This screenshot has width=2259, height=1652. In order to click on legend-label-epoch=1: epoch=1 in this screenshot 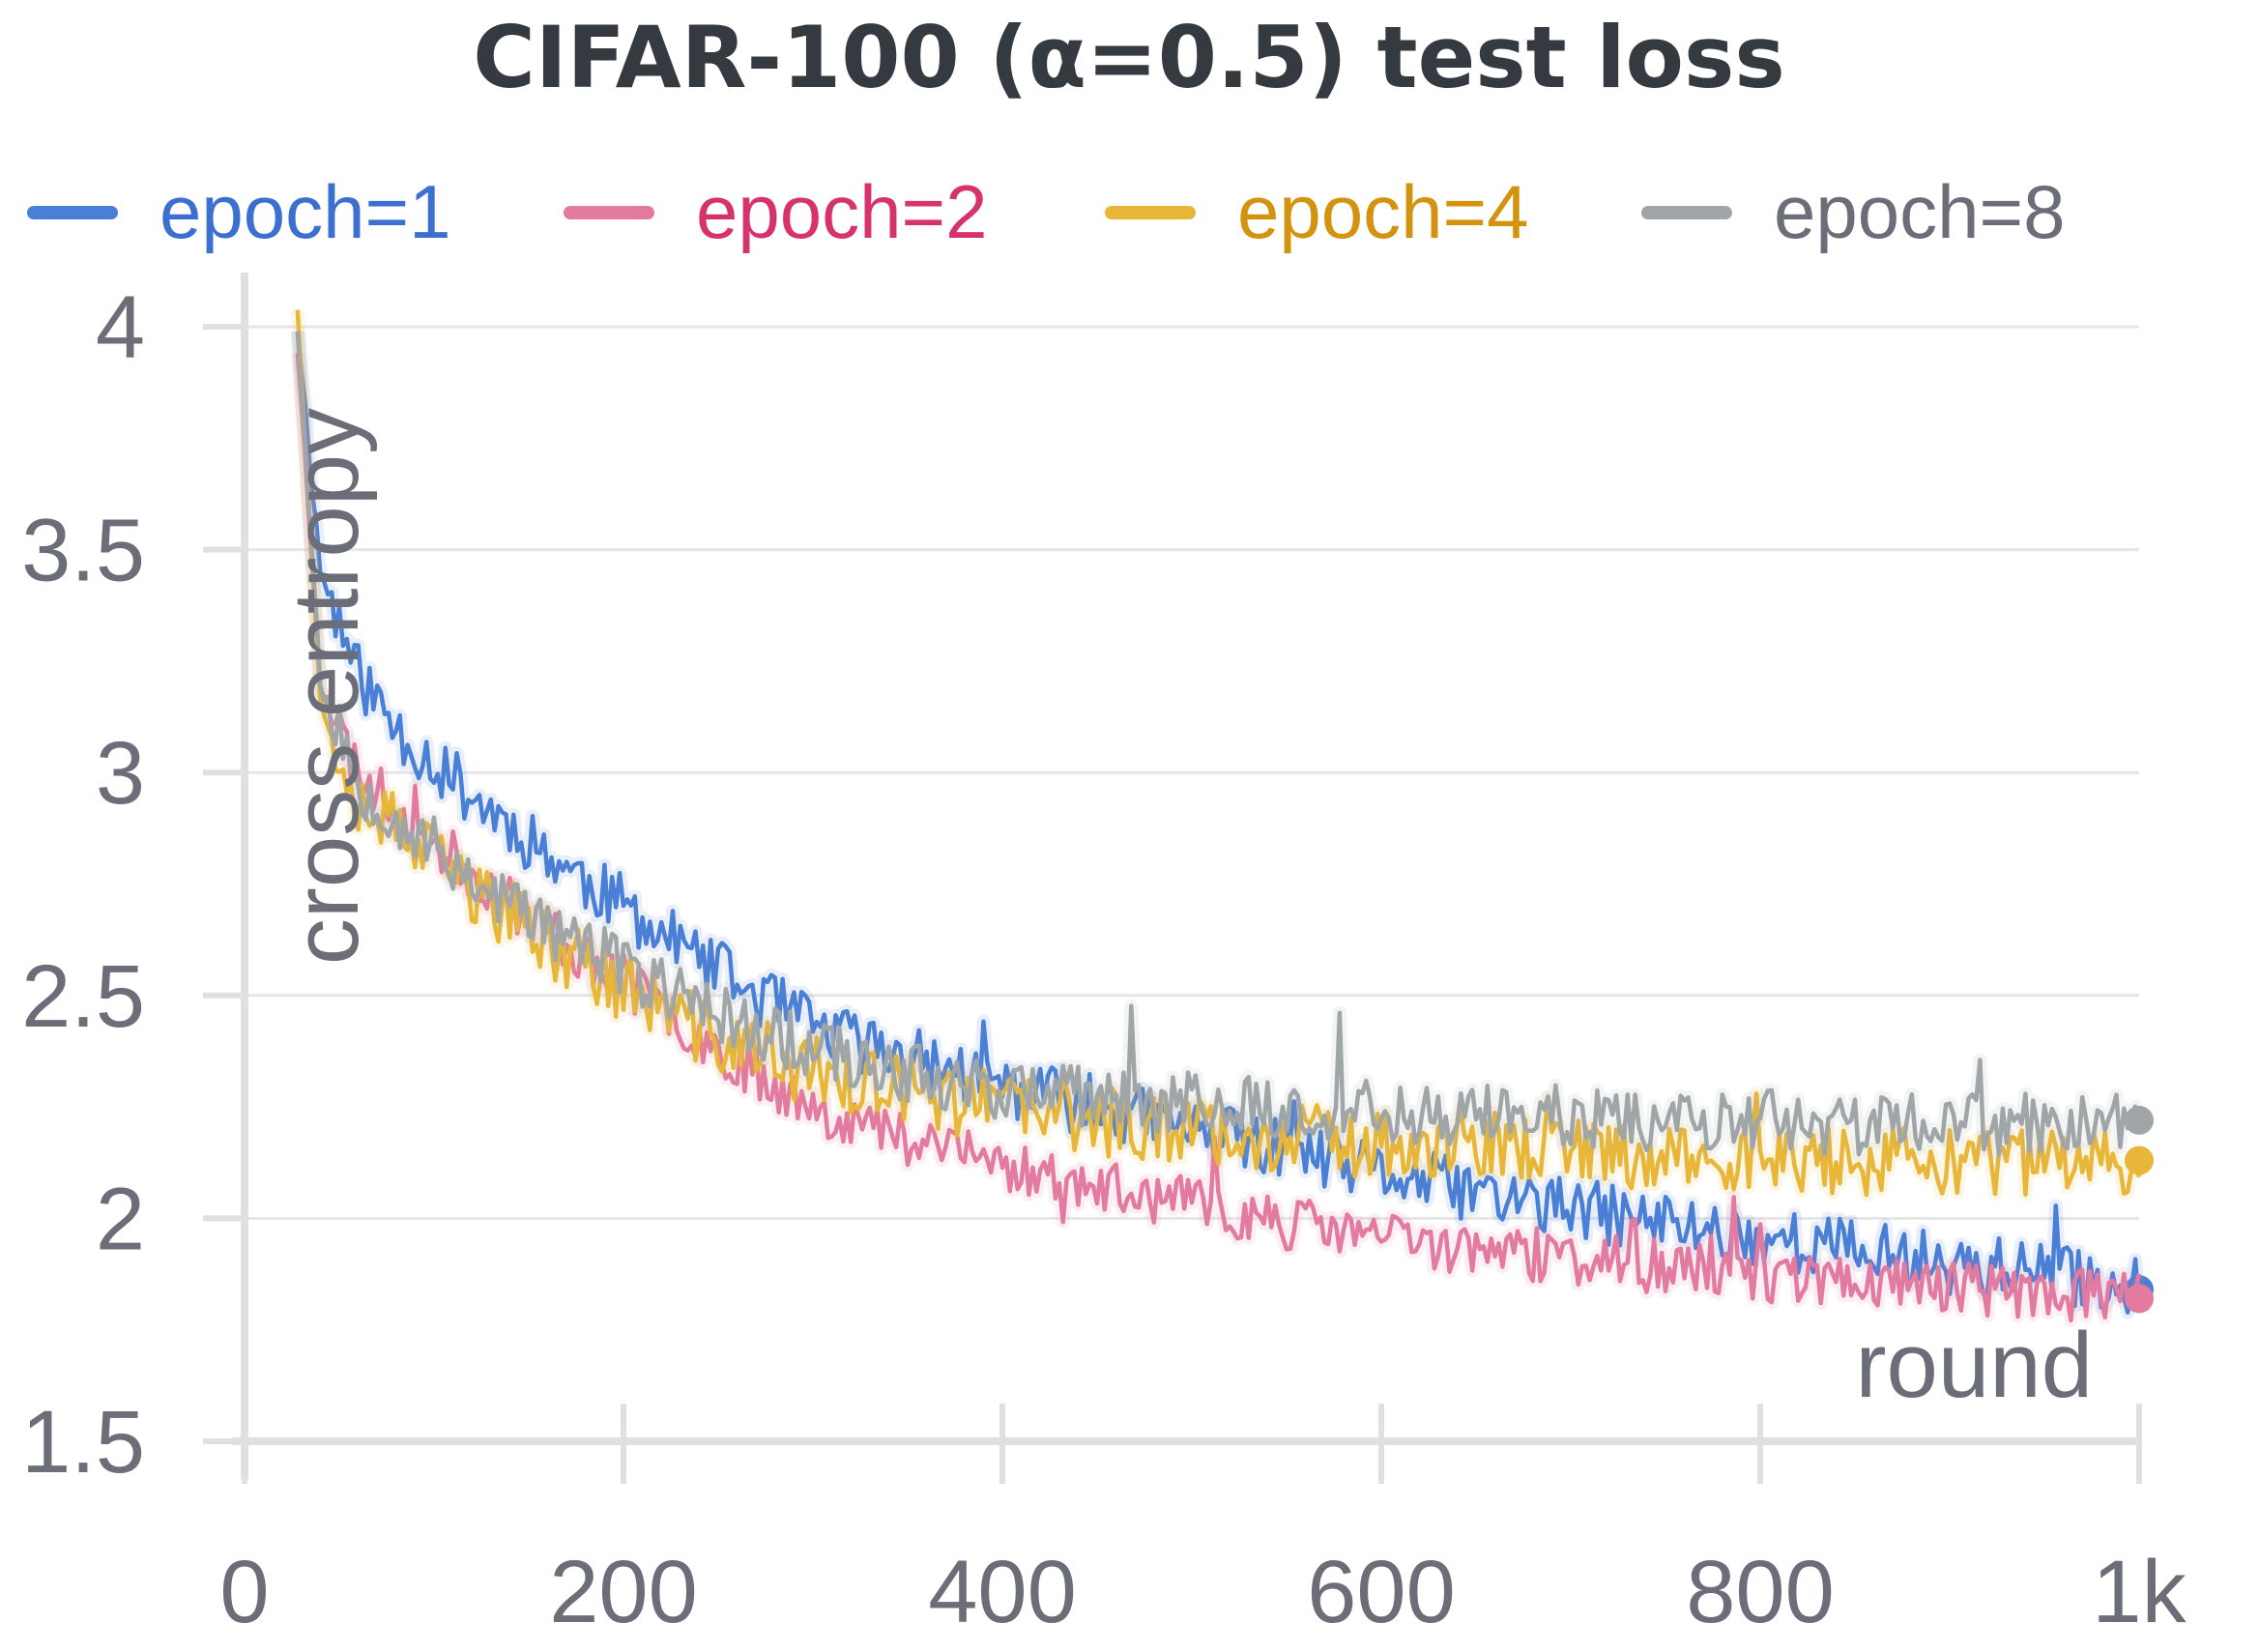, I will do `click(304, 211)`.